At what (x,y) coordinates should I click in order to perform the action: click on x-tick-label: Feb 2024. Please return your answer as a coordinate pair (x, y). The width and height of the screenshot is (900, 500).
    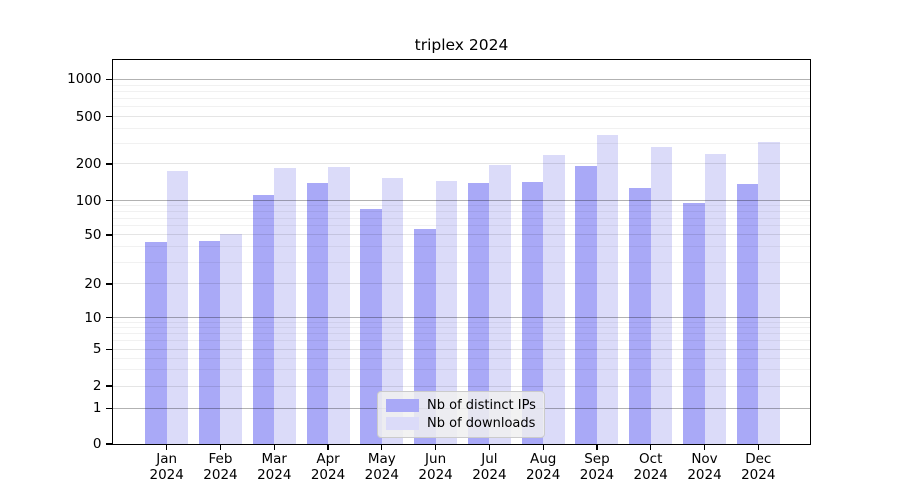
    Looking at the image, I should click on (220, 467).